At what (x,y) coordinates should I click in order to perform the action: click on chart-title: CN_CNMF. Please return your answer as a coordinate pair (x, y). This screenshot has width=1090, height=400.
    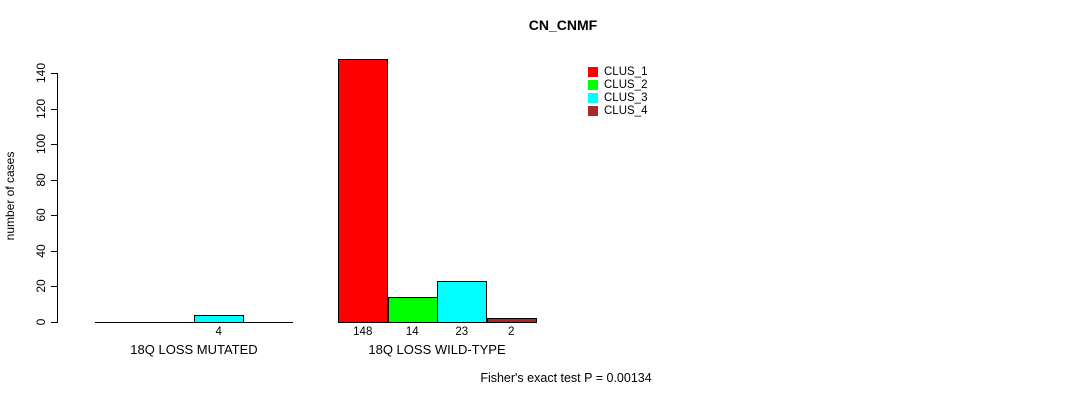
    Looking at the image, I should click on (563, 25).